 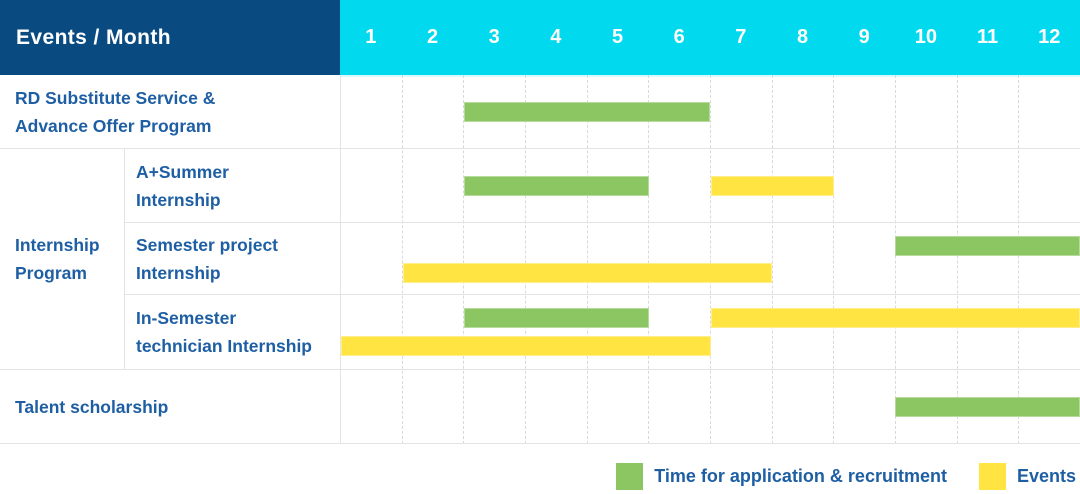 What do you see at coordinates (556, 37) in the screenshot?
I see `month-header-4: 4` at bounding box center [556, 37].